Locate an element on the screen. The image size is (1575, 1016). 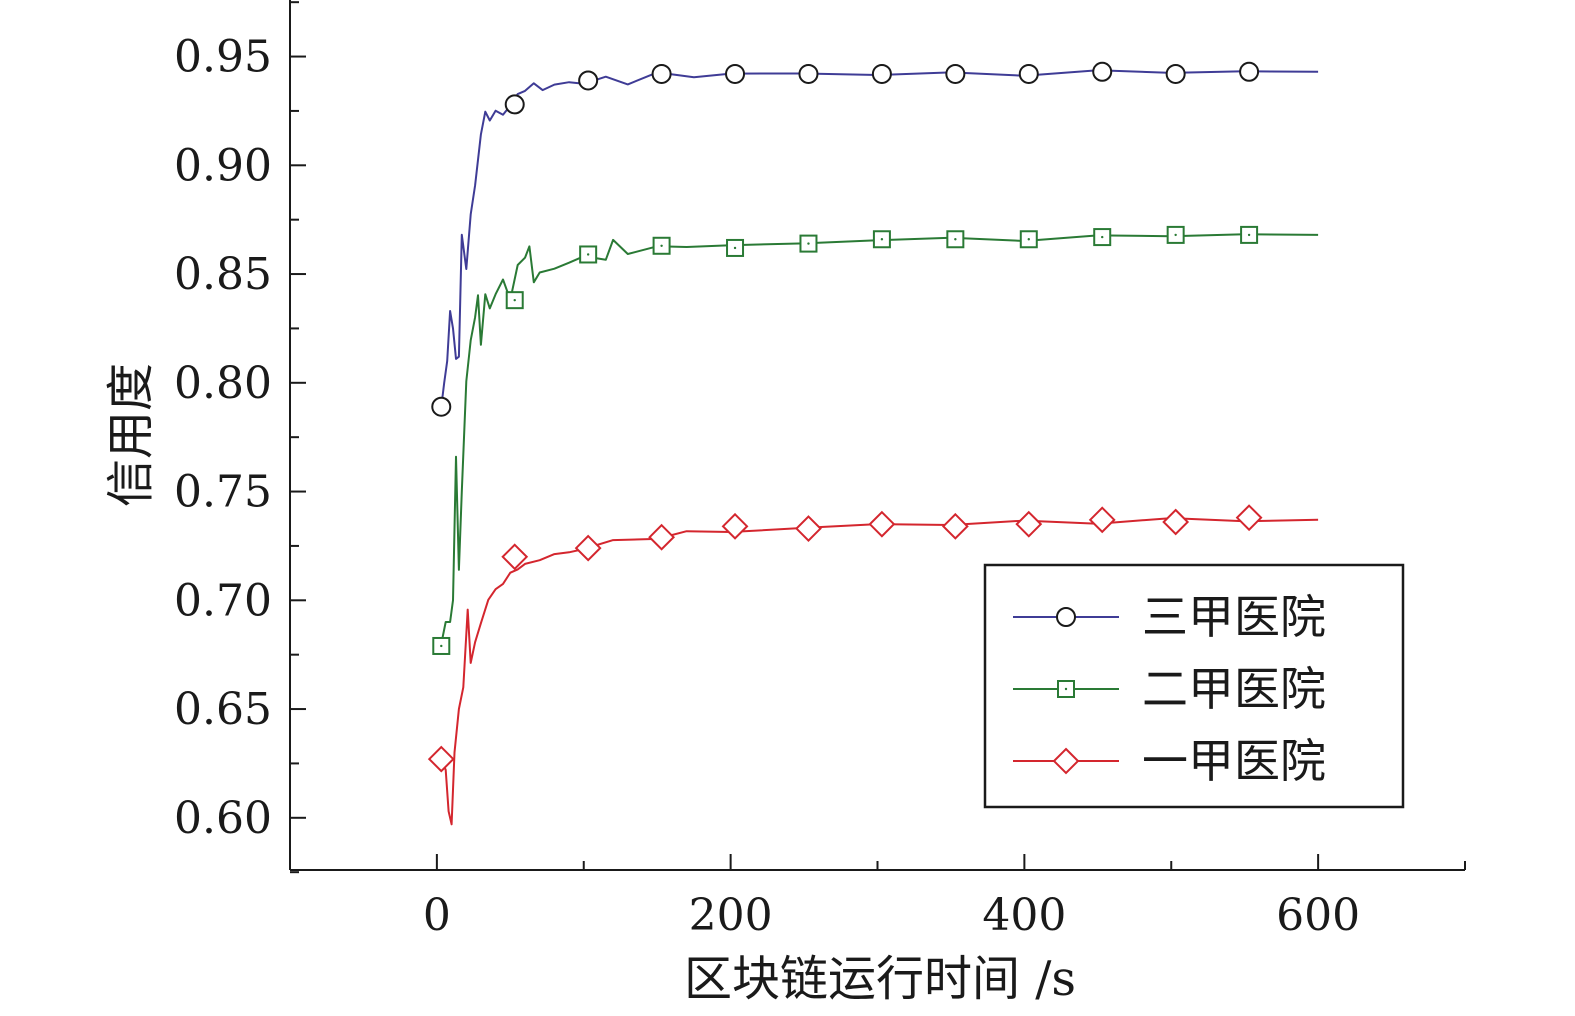
y-tick-label: 0.95 is located at coordinates (223, 57).